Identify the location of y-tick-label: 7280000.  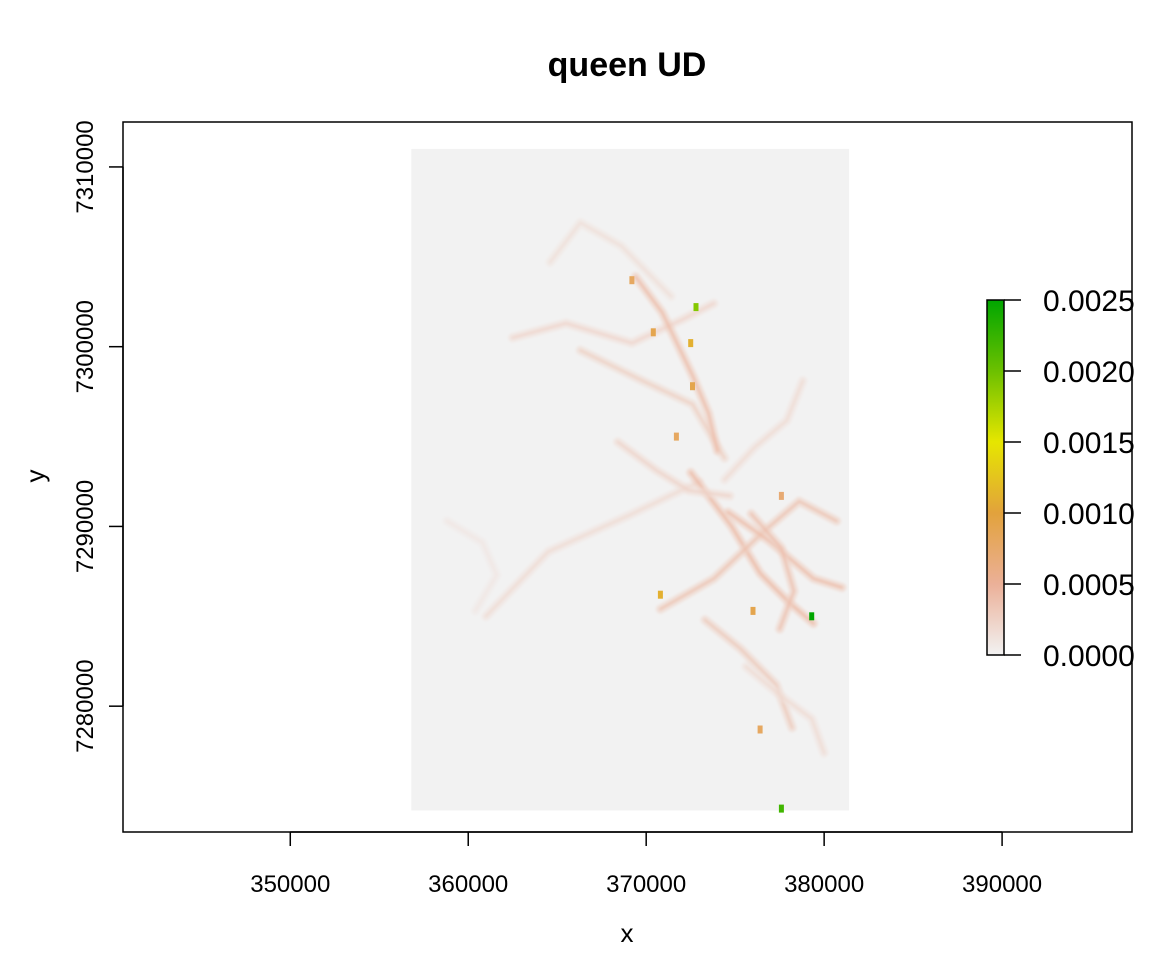
(85, 705).